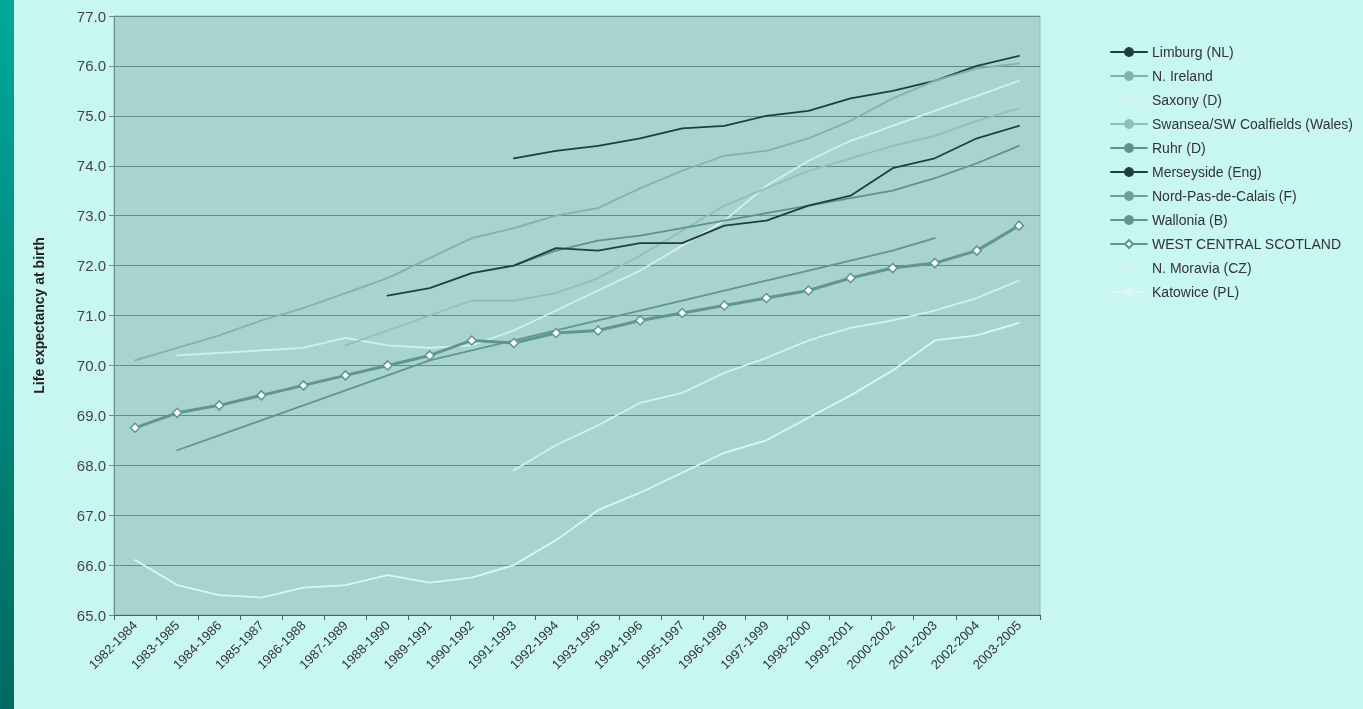 The image size is (1363, 709). Describe the element at coordinates (91, 116) in the screenshot. I see `y-tick-label: 75.0` at that location.